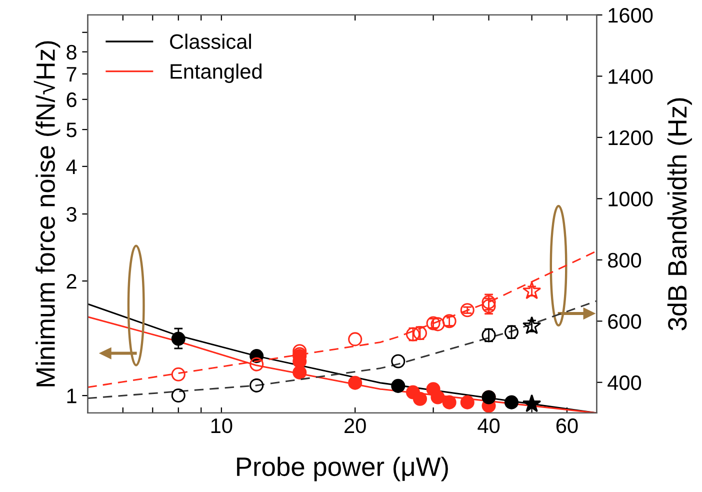 Image resolution: width=702 pixels, height=492 pixels. Describe the element at coordinates (210, 42) in the screenshot. I see `legend-label: Classical` at that location.